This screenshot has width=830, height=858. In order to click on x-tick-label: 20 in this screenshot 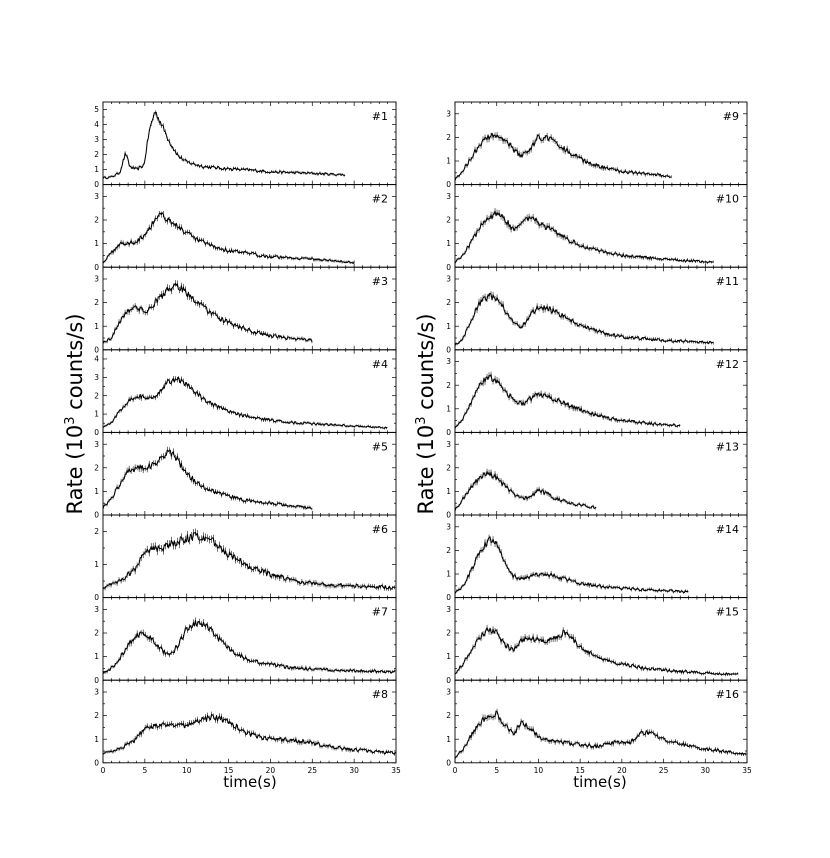, I will do `click(622, 770)`.